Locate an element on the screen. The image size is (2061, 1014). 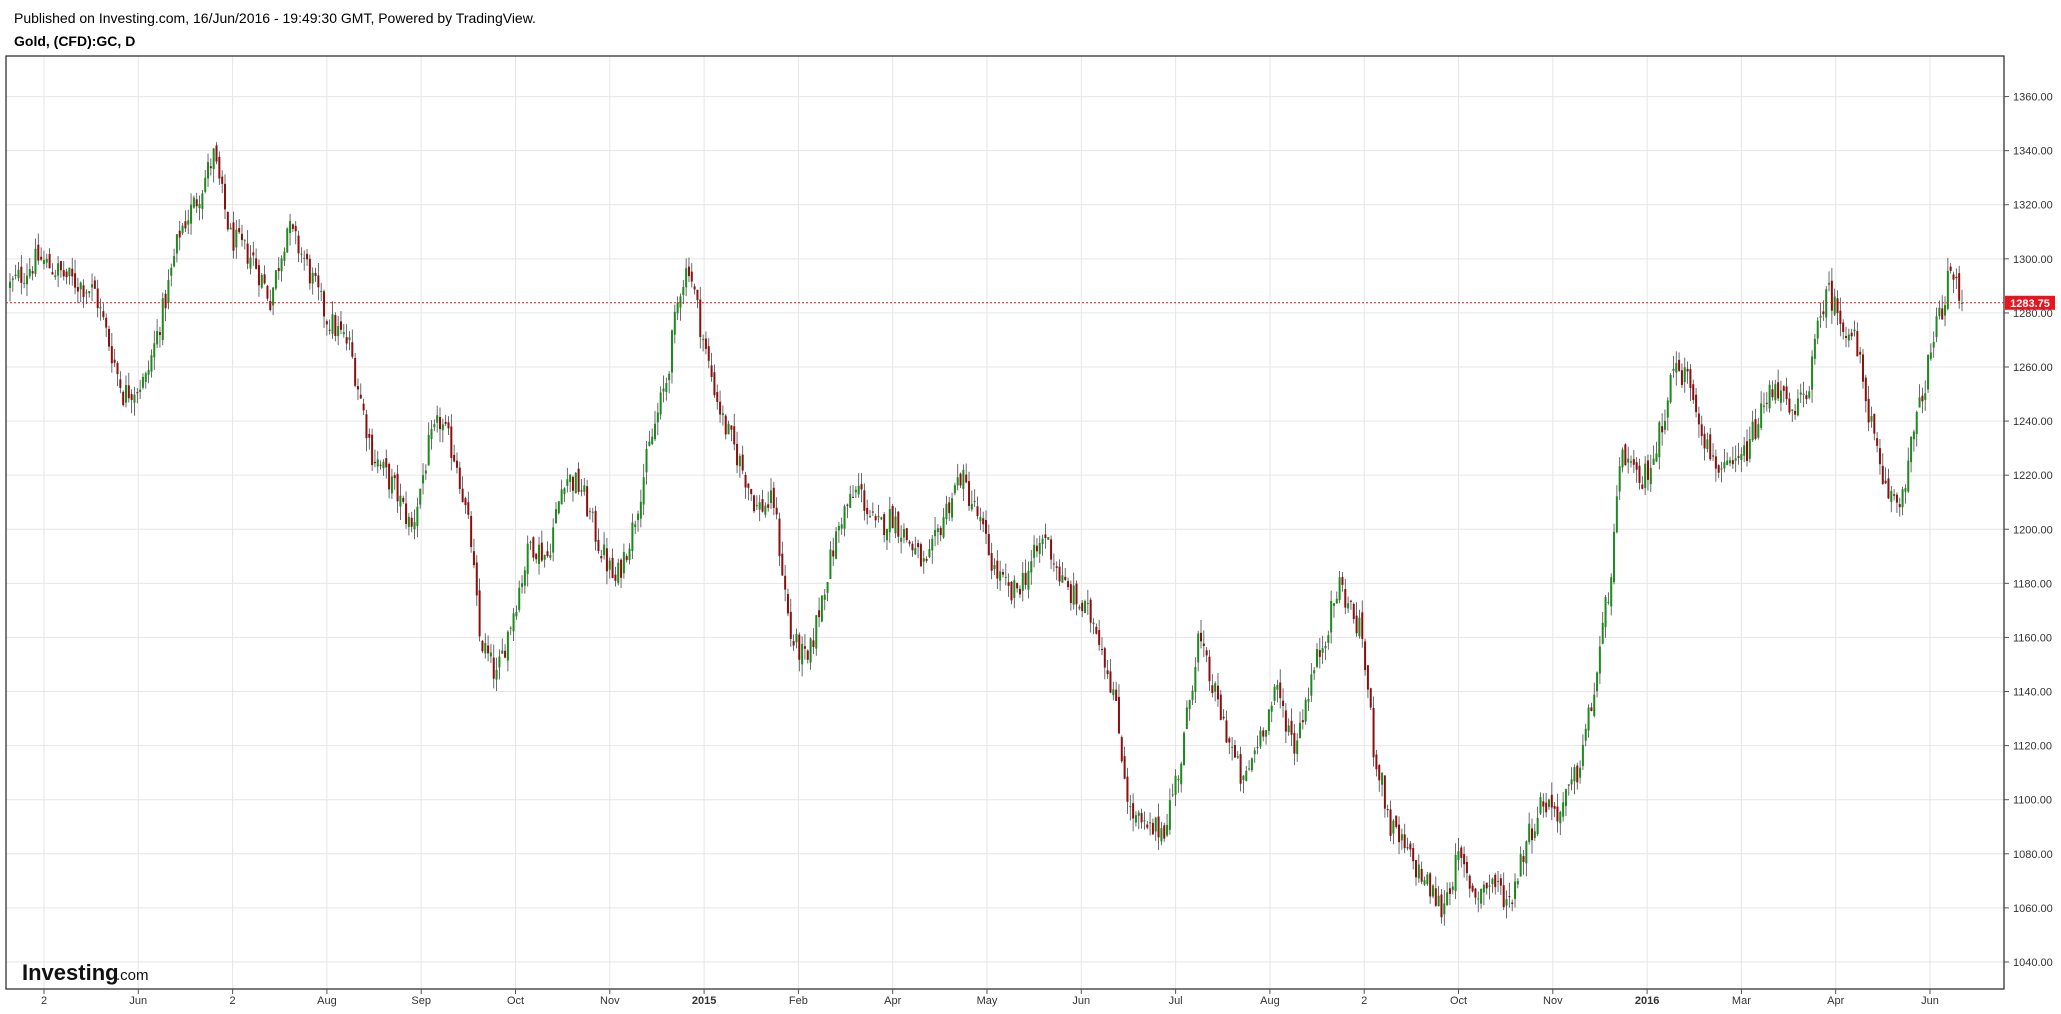
y-tick-label: 1060.00 is located at coordinates (2033, 909).